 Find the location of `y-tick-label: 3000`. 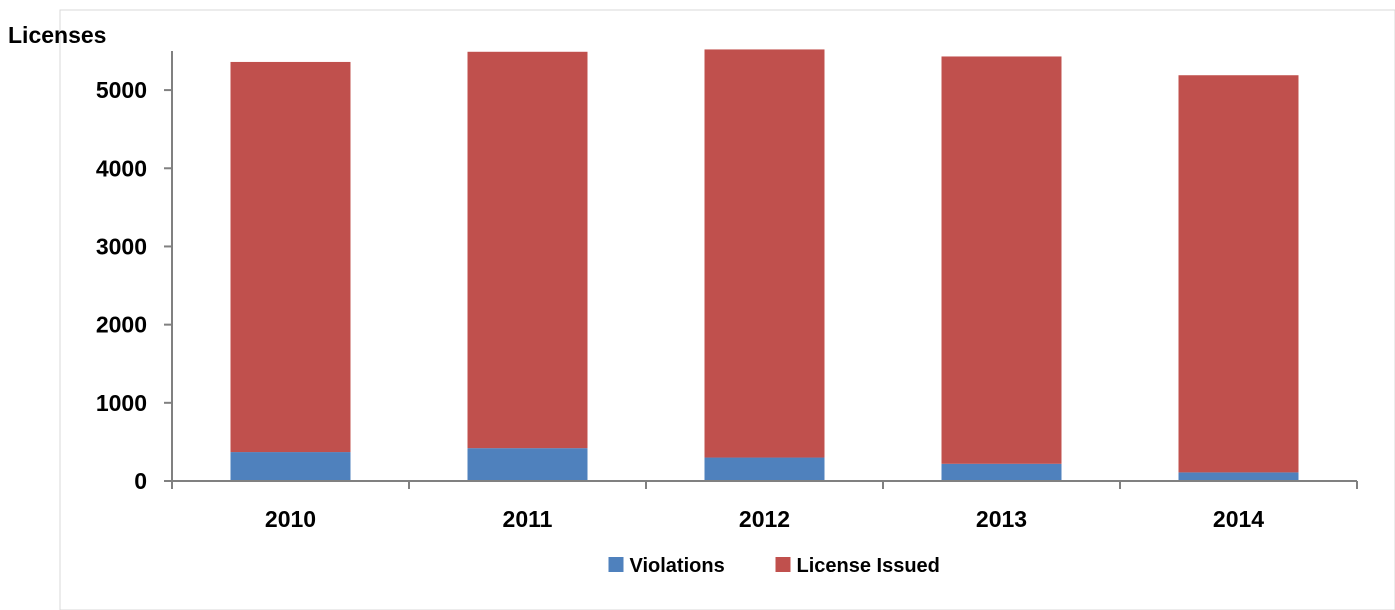

y-tick-label: 3000 is located at coordinates (121, 246).